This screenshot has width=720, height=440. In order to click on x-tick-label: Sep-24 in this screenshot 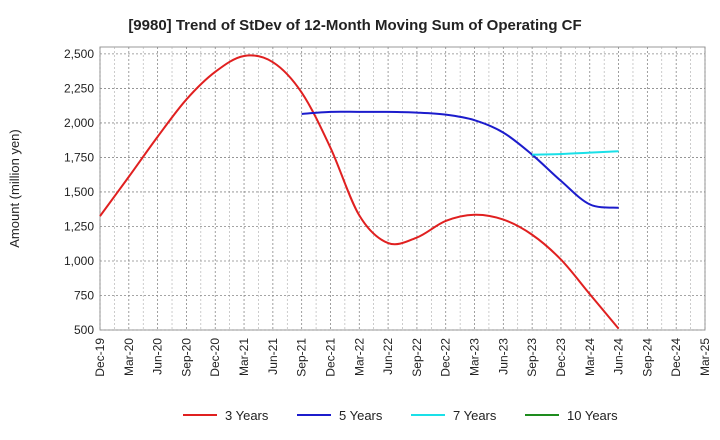, I will do `click(647, 357)`.